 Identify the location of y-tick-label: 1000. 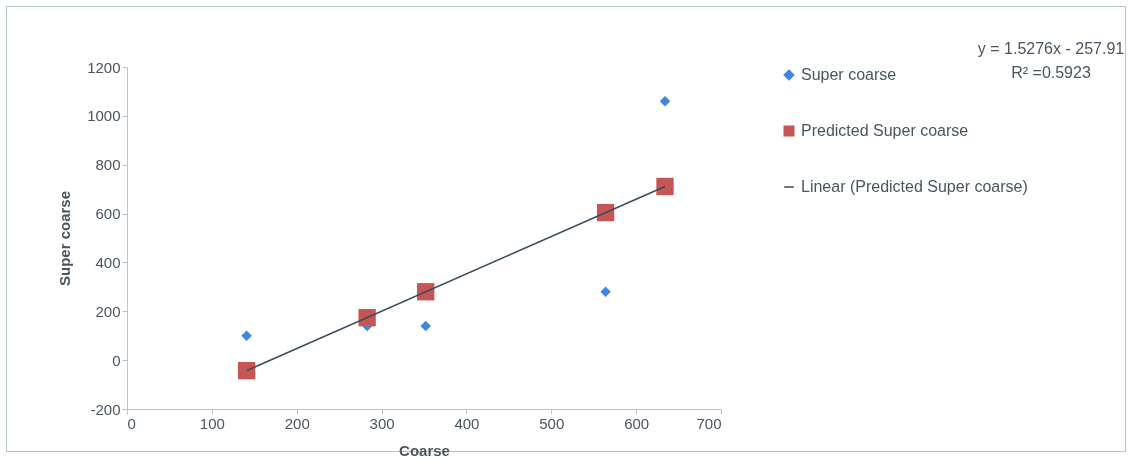
(104, 116).